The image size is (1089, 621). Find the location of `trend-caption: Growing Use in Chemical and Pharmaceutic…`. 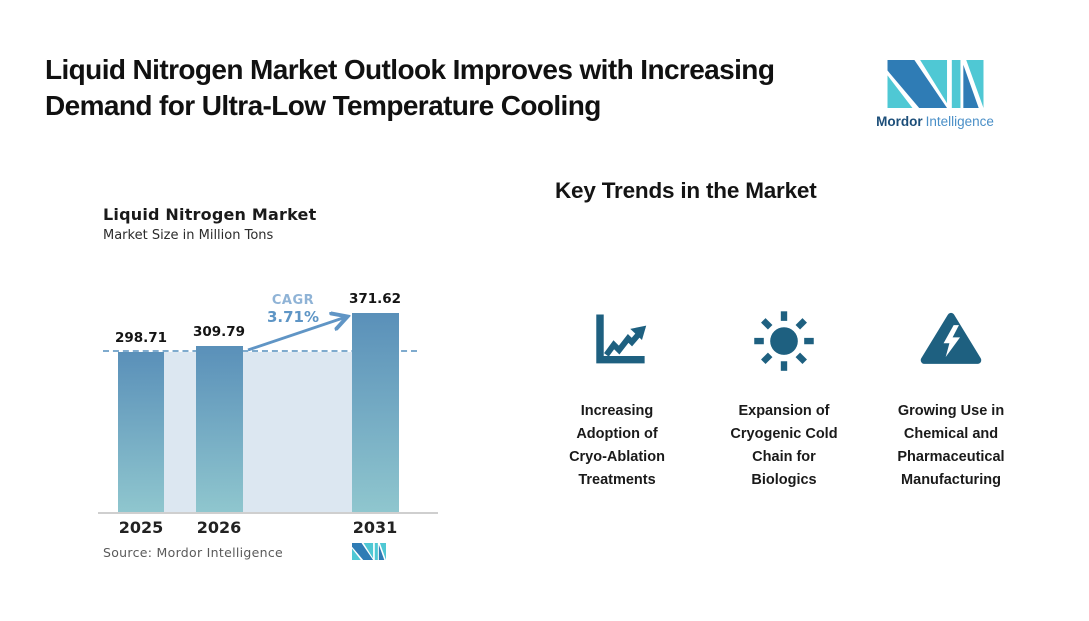

trend-caption: Growing Use in Chemical and Pharmaceutic… is located at coordinates (951, 445).